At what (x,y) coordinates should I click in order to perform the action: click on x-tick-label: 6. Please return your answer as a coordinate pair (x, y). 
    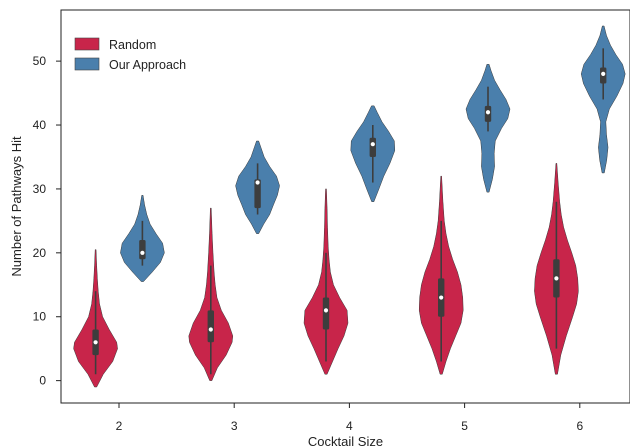
    Looking at the image, I should click on (579, 426).